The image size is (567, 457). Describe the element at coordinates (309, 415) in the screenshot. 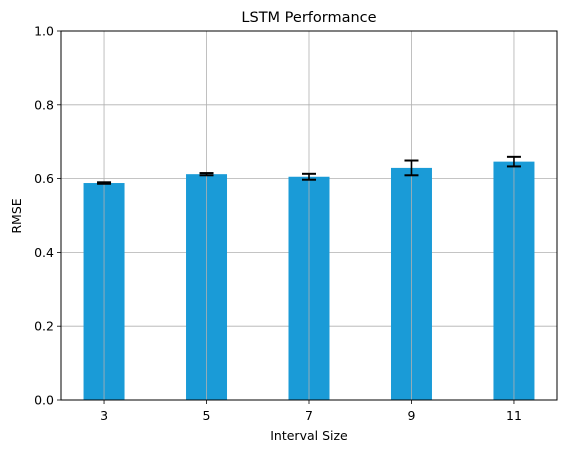

I see `x-tick-label: 7` at that location.